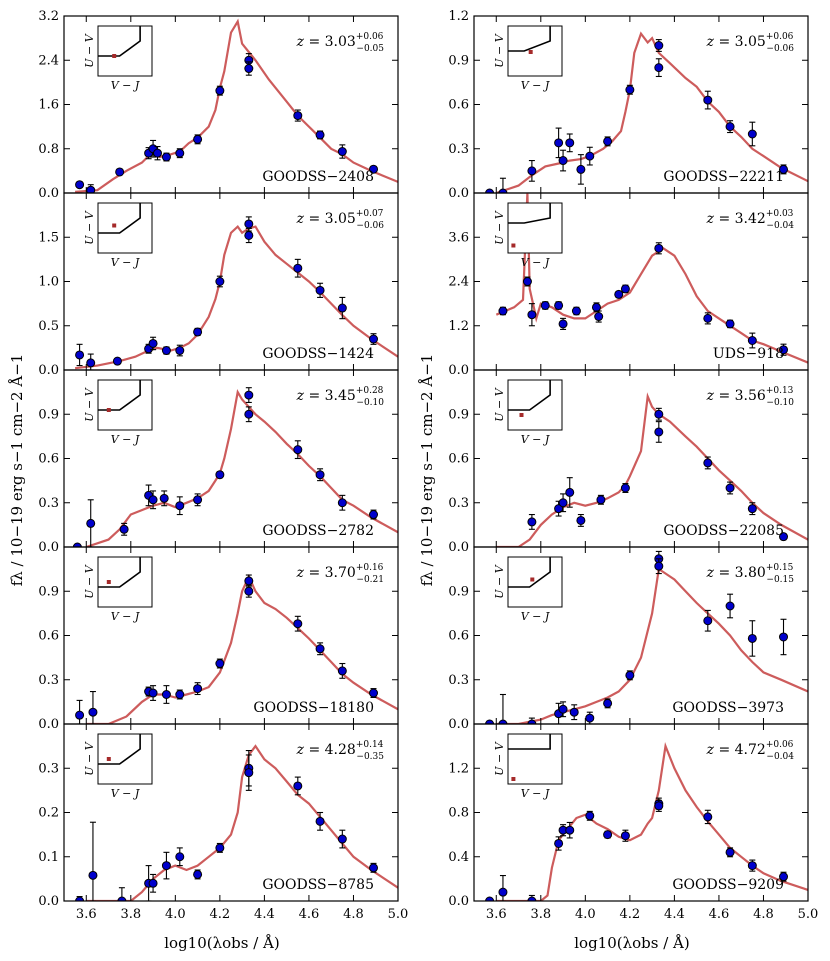  What do you see at coordinates (750, 397) in the screenshot?
I see `redshift-label: z = 3.56+0.13 −0.10` at bounding box center [750, 397].